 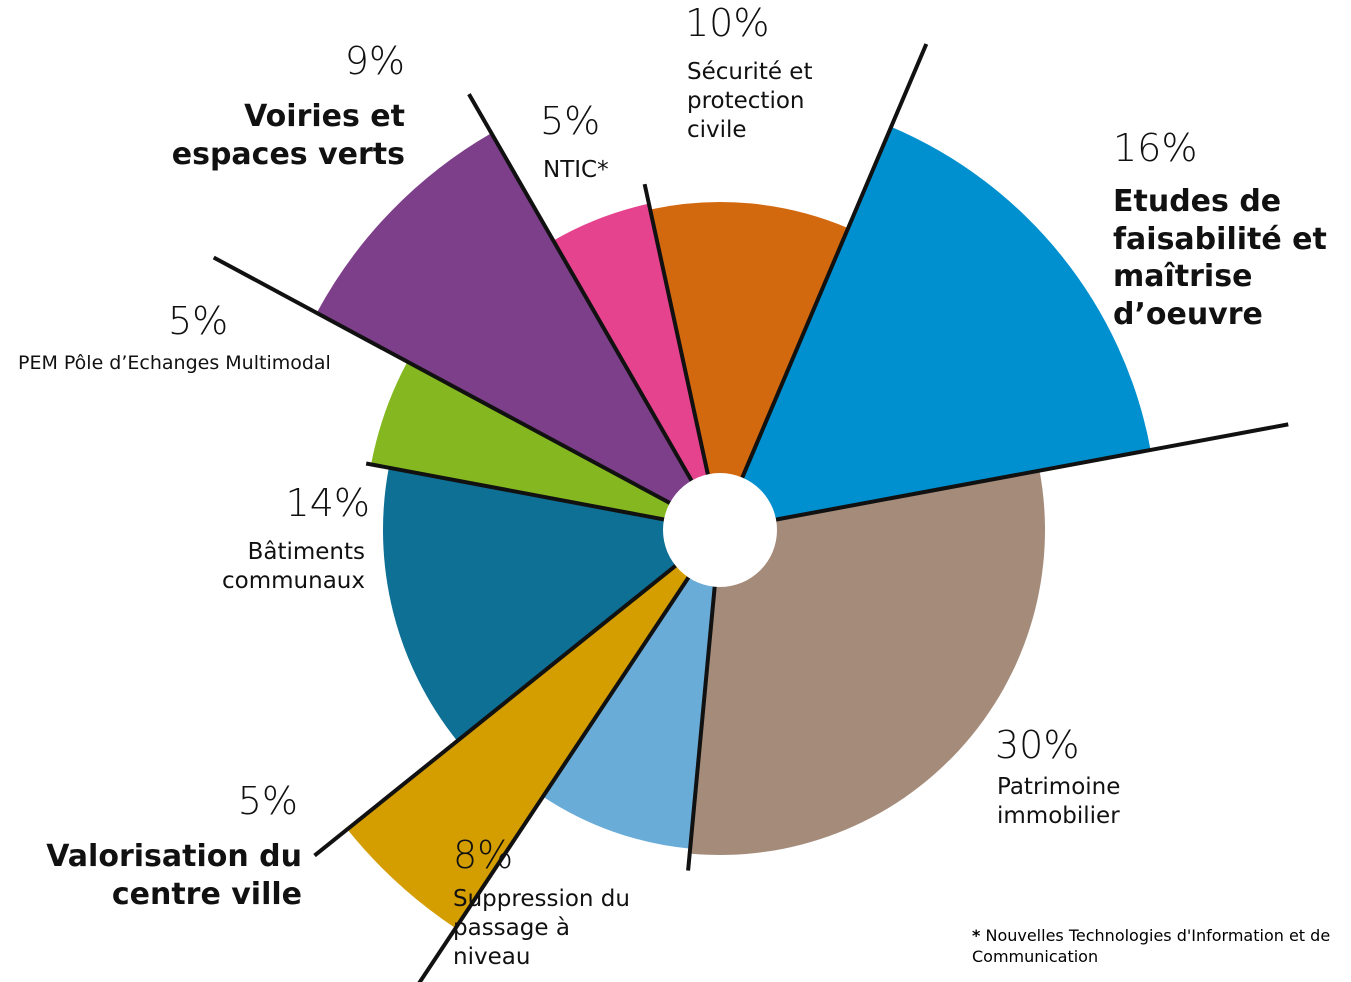 I want to click on value-label: 9%, so click(x=374, y=61).